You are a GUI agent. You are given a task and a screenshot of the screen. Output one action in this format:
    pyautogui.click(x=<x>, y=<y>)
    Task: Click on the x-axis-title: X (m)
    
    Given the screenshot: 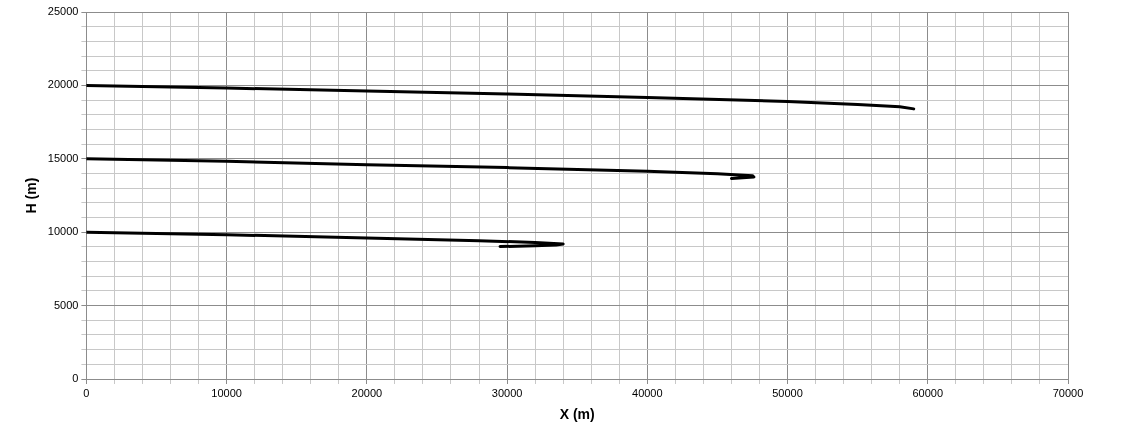 What is the action you would take?
    pyautogui.click(x=577, y=414)
    